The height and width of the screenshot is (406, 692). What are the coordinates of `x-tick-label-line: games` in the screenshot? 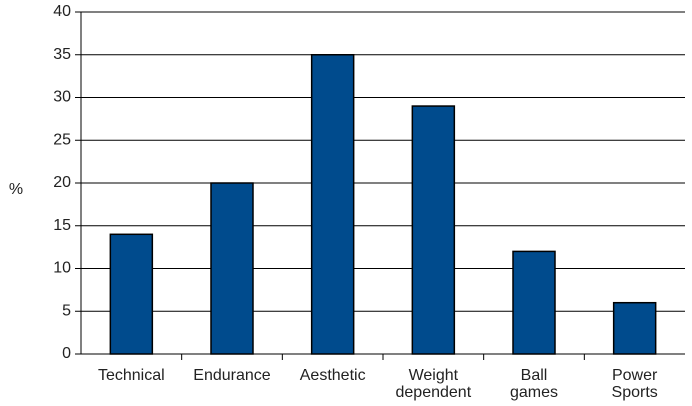 It's located at (534, 392).